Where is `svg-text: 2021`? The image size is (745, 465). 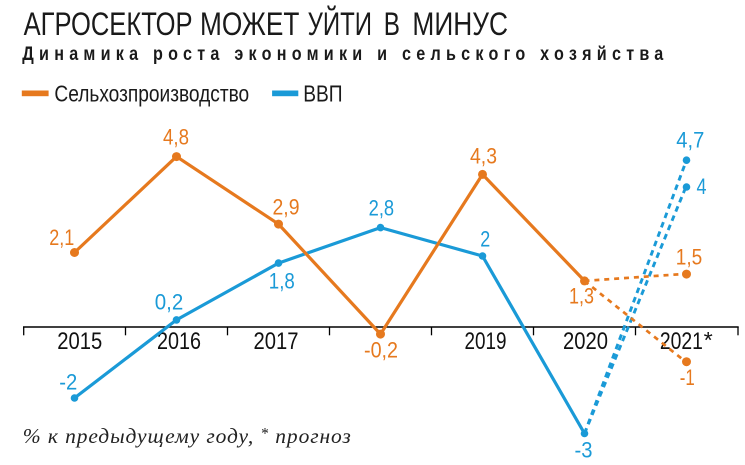
svg-text: 2021 is located at coordinates (681, 341).